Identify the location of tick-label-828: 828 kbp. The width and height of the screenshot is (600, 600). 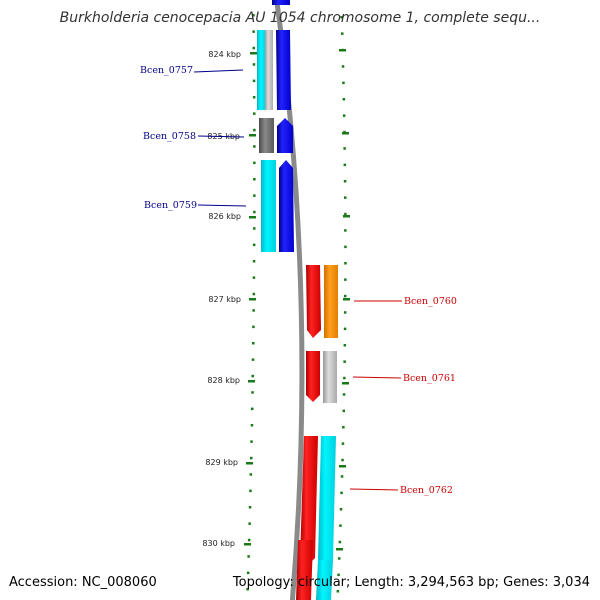
(223, 380).